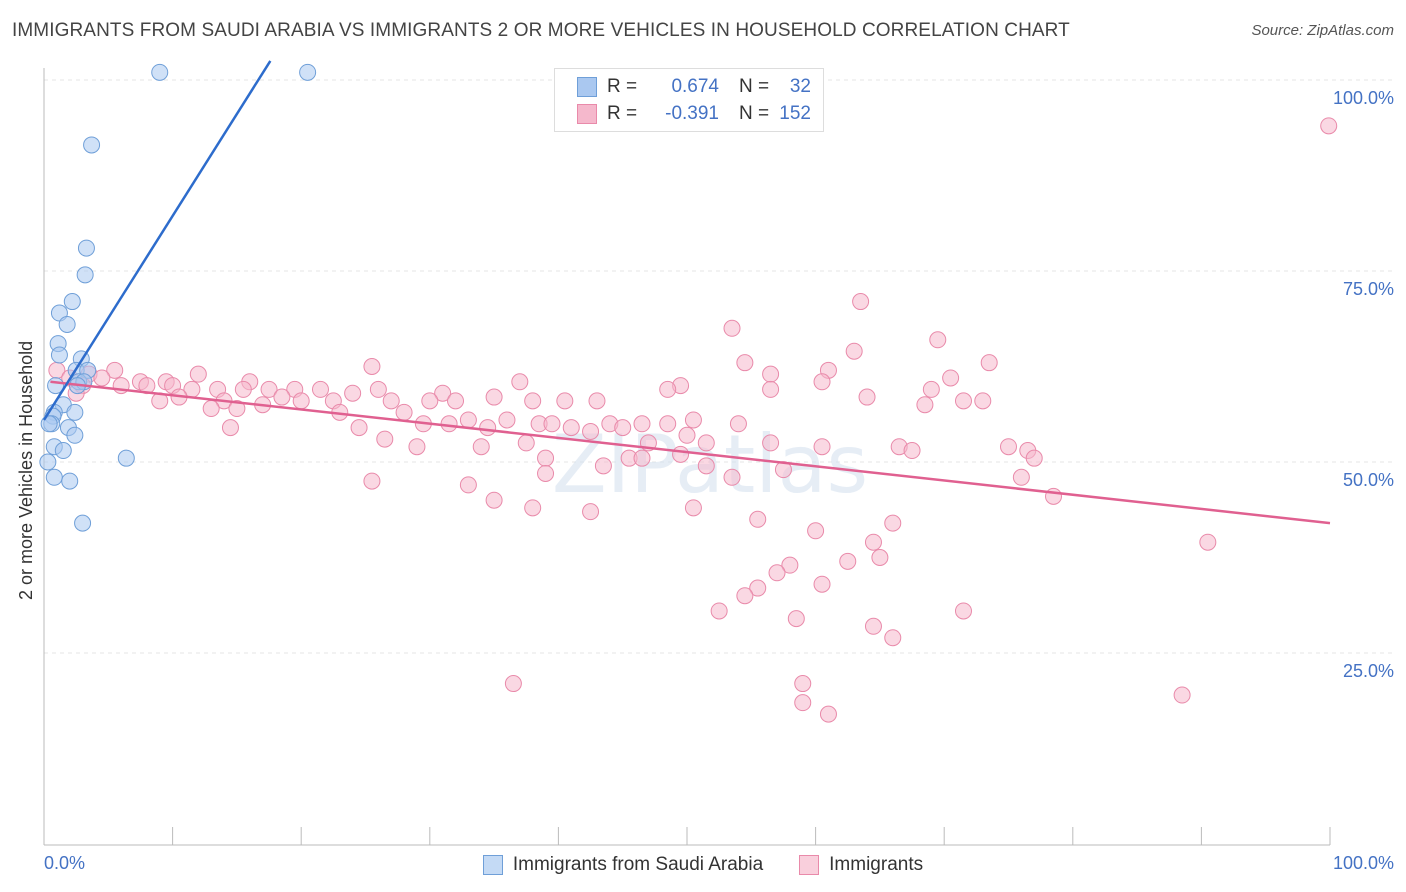  I want to click on y-tick-label: 25.0%, so click(1368, 671).